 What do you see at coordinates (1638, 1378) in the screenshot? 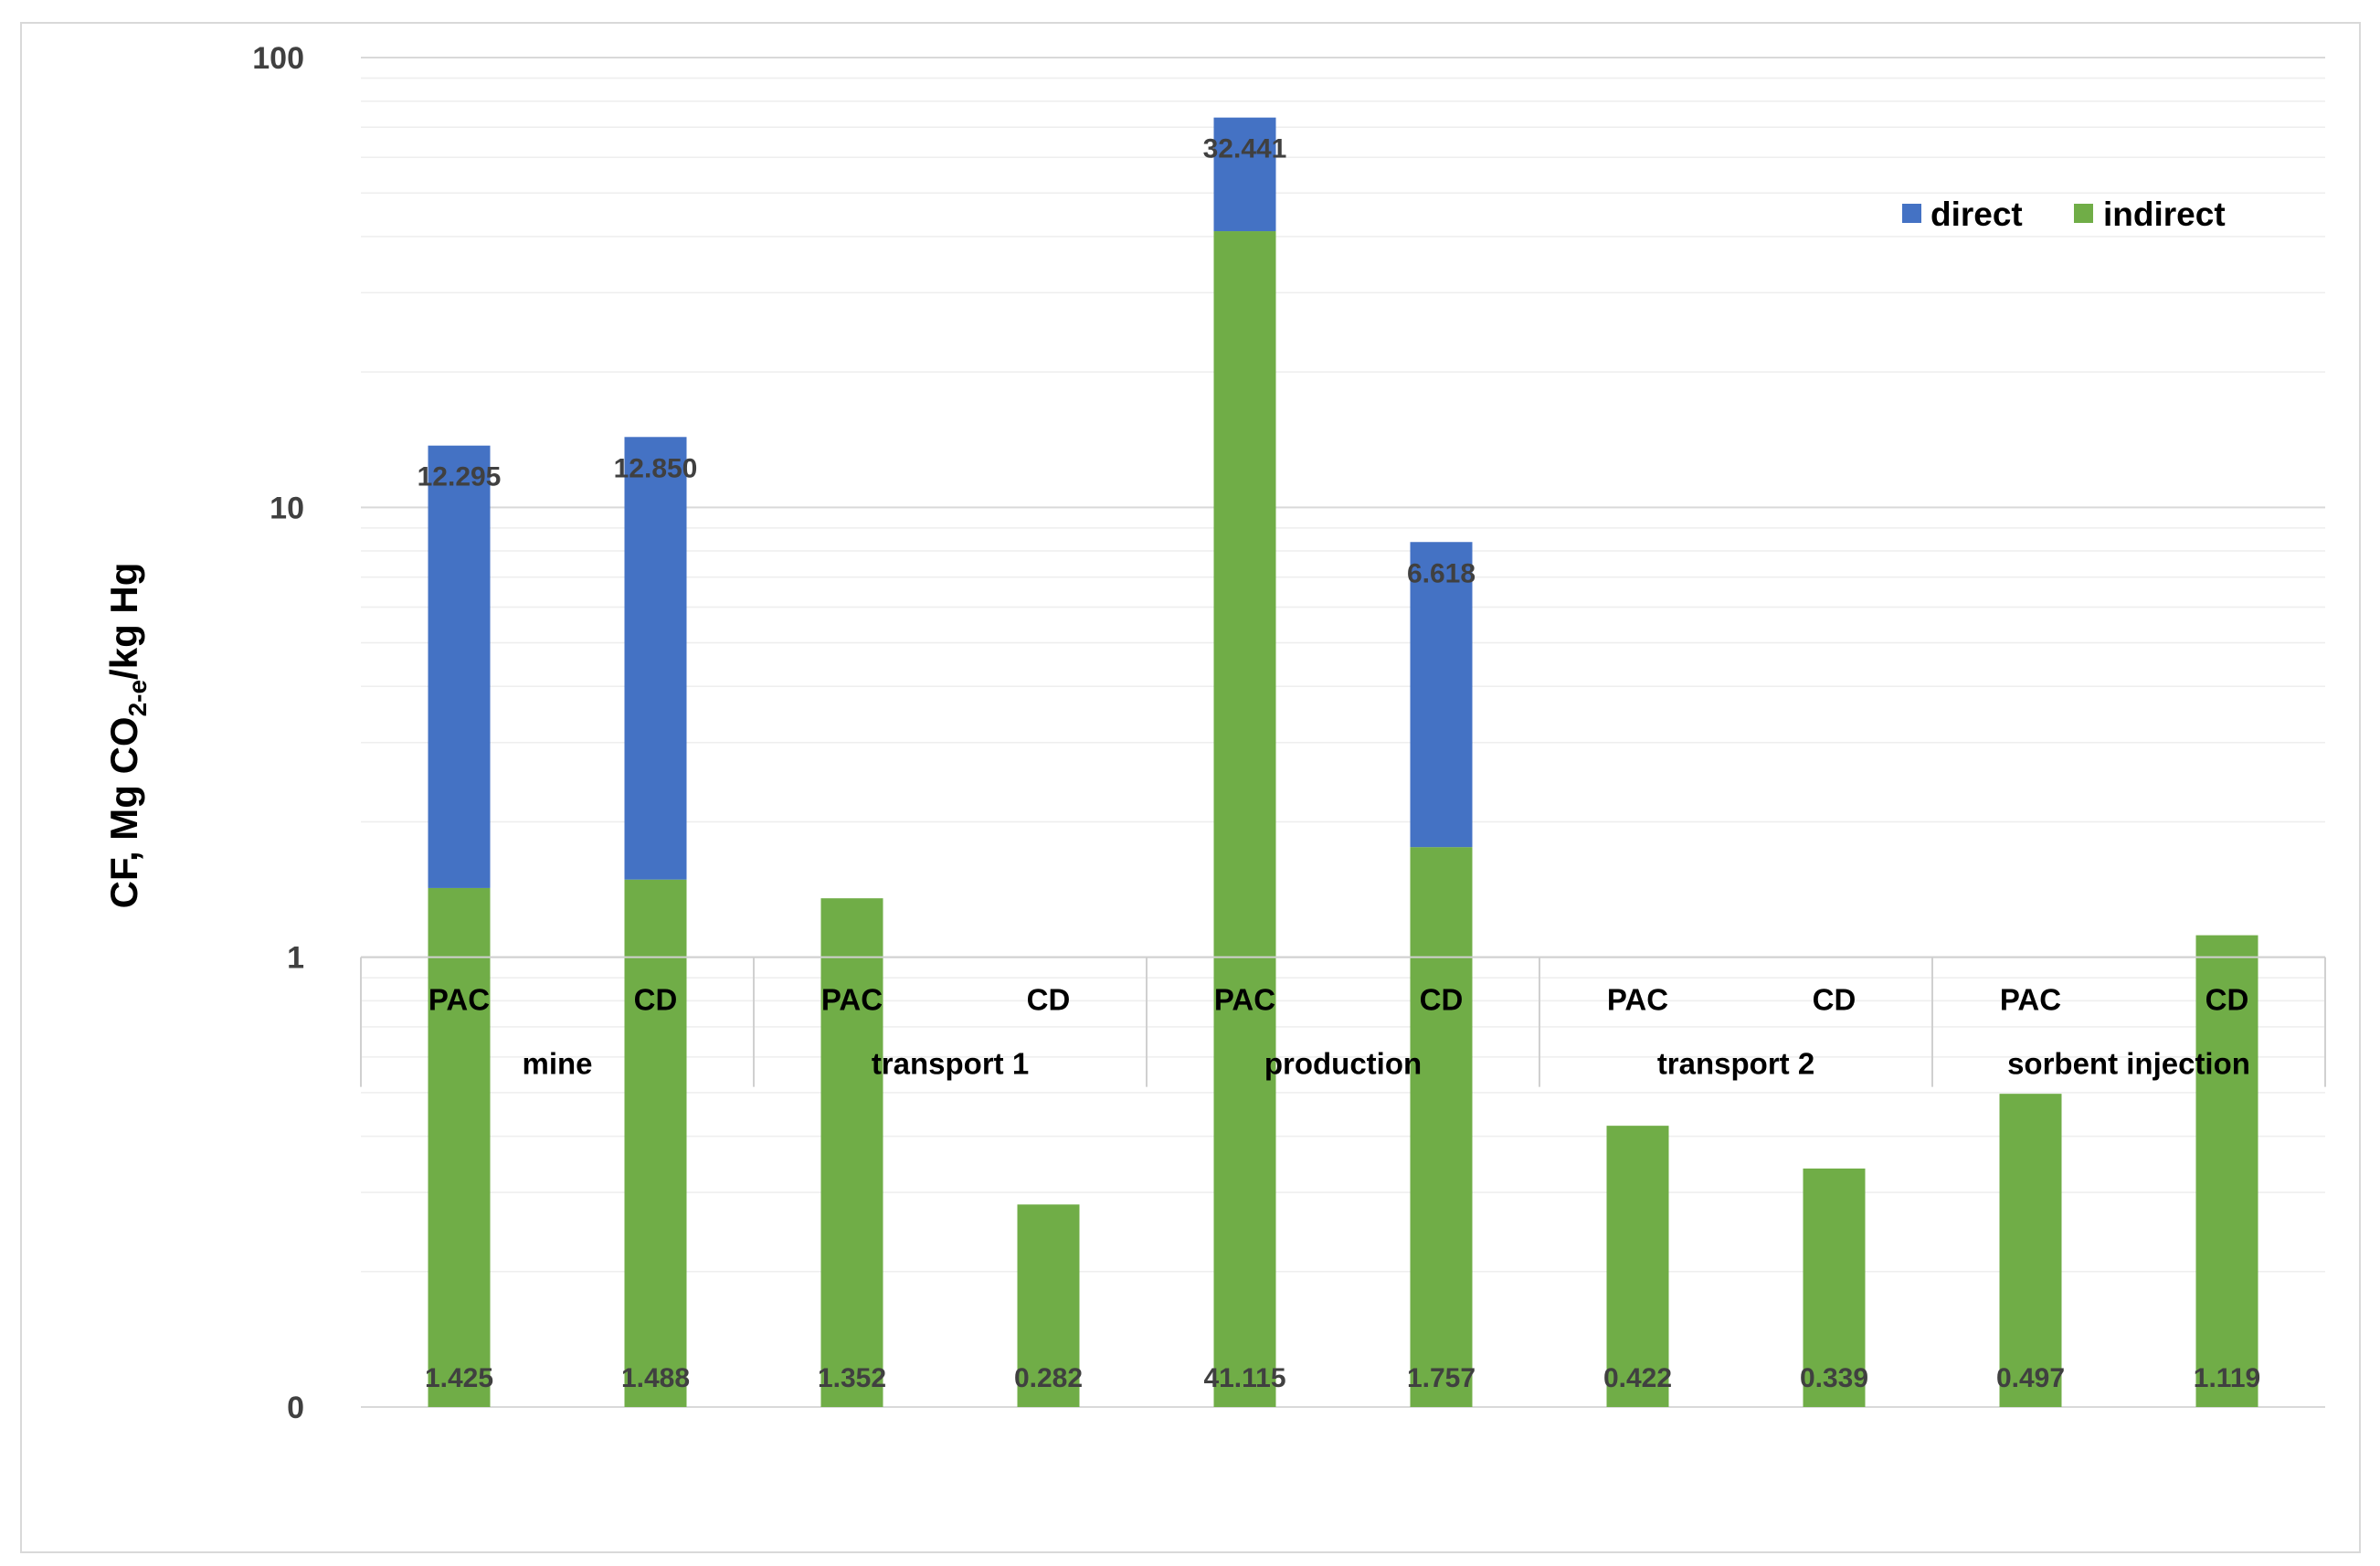
I see `data-label-indirect: 0.422` at bounding box center [1638, 1378].